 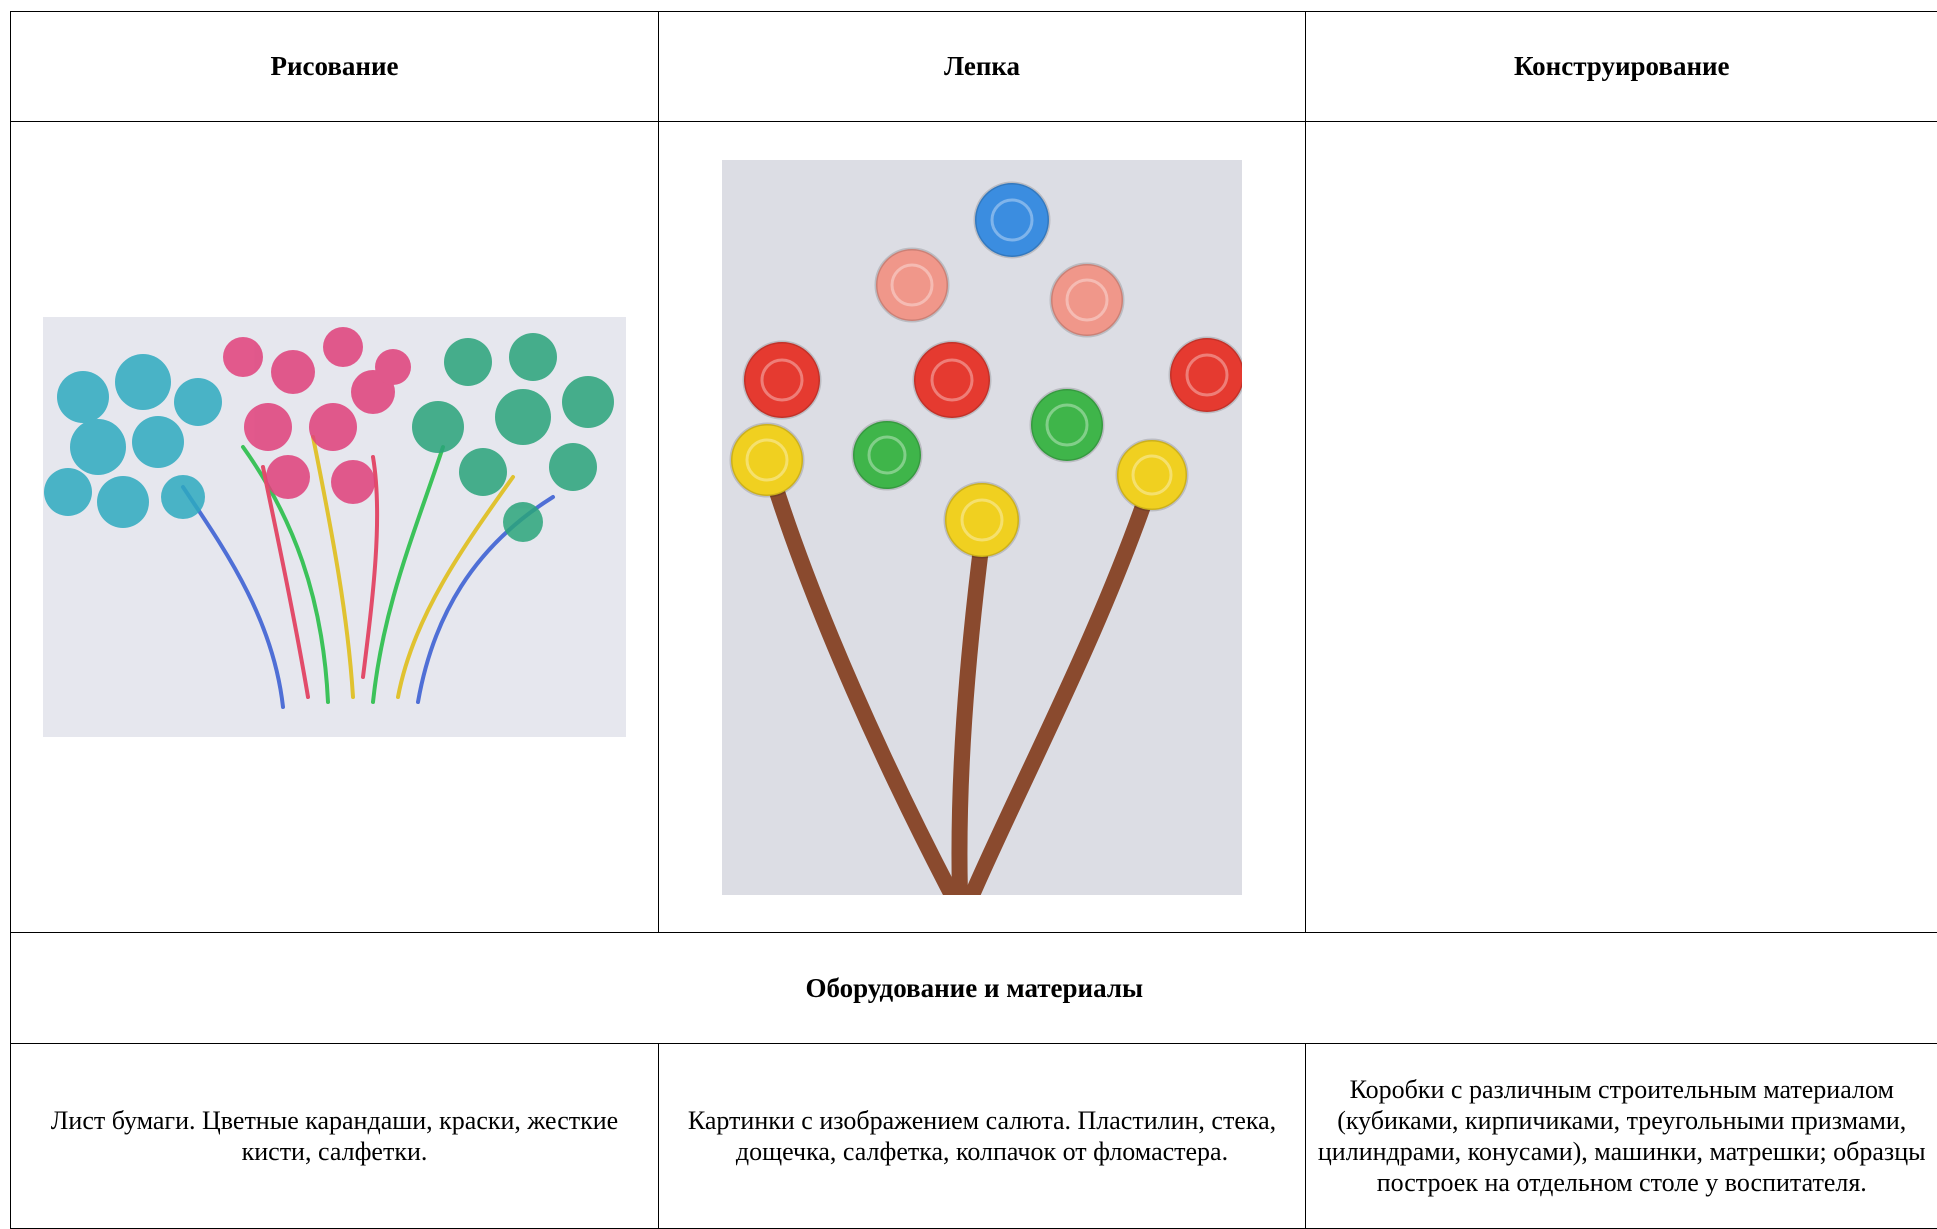 What do you see at coordinates (982, 67) in the screenshot?
I see `header-cell: Лепка` at bounding box center [982, 67].